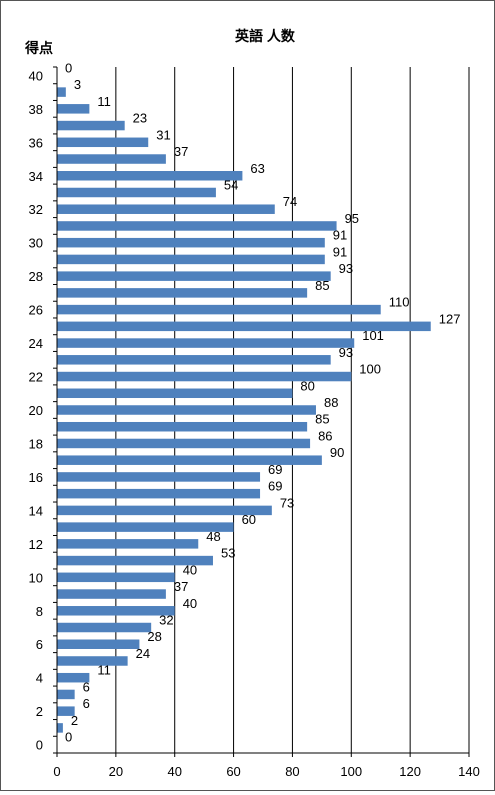 This screenshot has width=495, height=795. Describe the element at coordinates (140, 118) in the screenshot. I see `data-label: 23` at that location.